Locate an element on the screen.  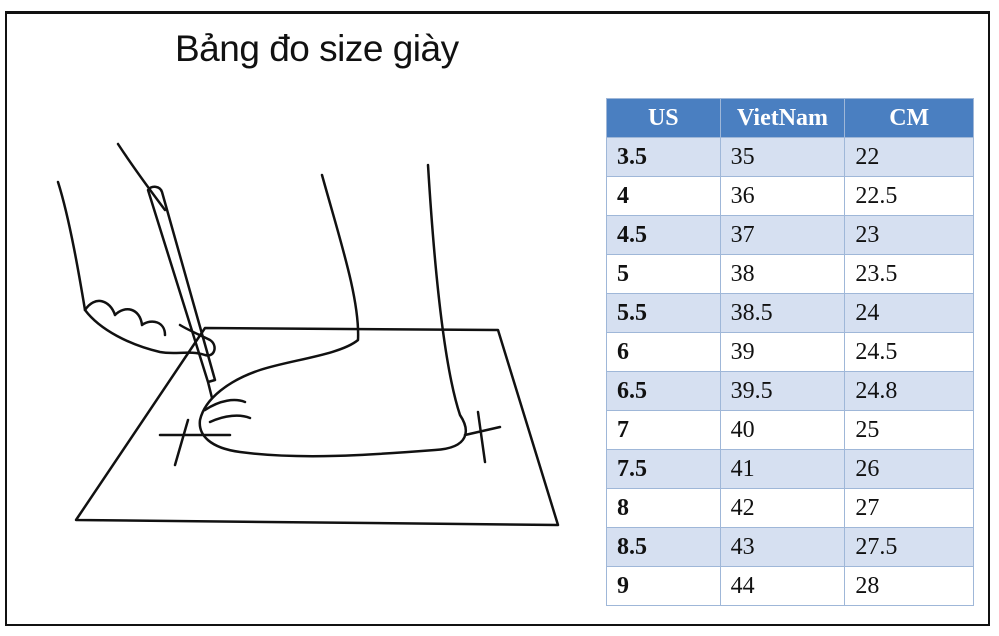
table-row: 3.5 35 22 is located at coordinates (790, 157).